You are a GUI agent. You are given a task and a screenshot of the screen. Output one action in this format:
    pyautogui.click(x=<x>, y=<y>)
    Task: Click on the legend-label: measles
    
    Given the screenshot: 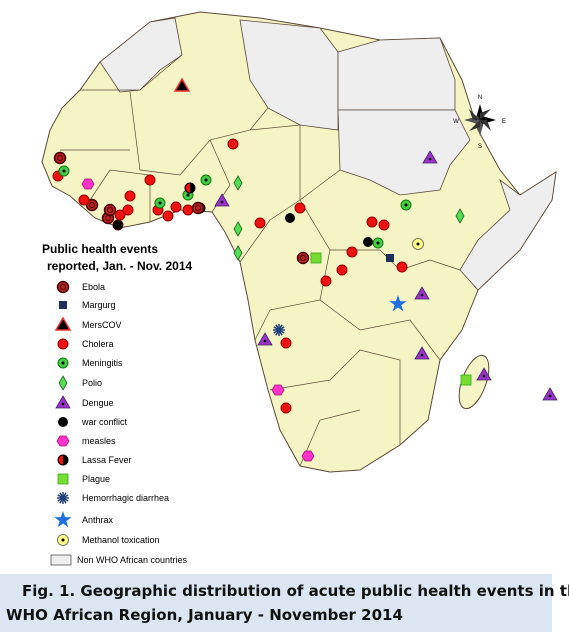 What is the action you would take?
    pyautogui.click(x=99, y=441)
    